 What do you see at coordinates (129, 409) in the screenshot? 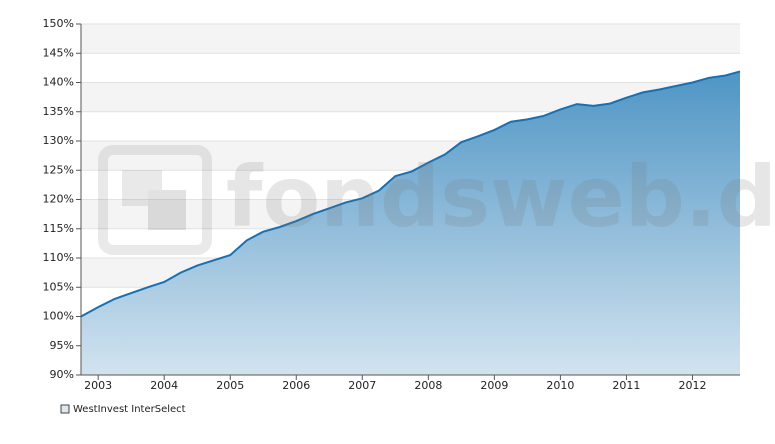
I see `legend-label: WestInvest InterSelect` at bounding box center [129, 409].